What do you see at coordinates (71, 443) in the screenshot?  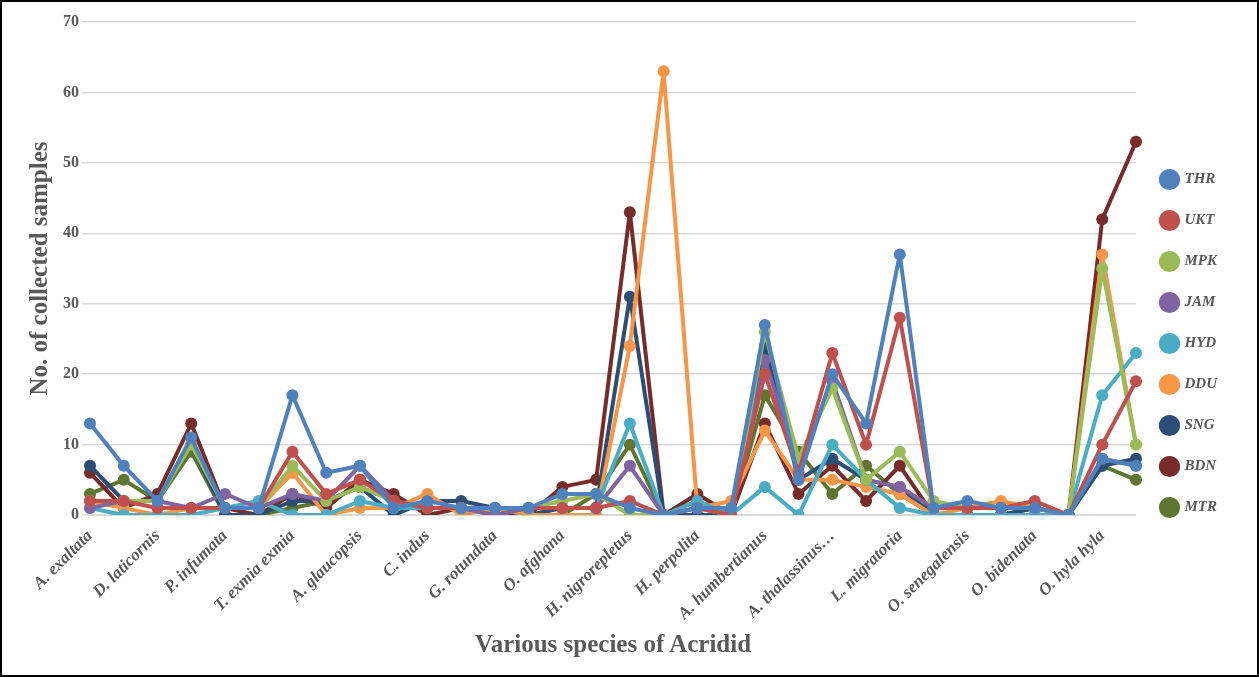 I see `y-tick-label: 10` at bounding box center [71, 443].